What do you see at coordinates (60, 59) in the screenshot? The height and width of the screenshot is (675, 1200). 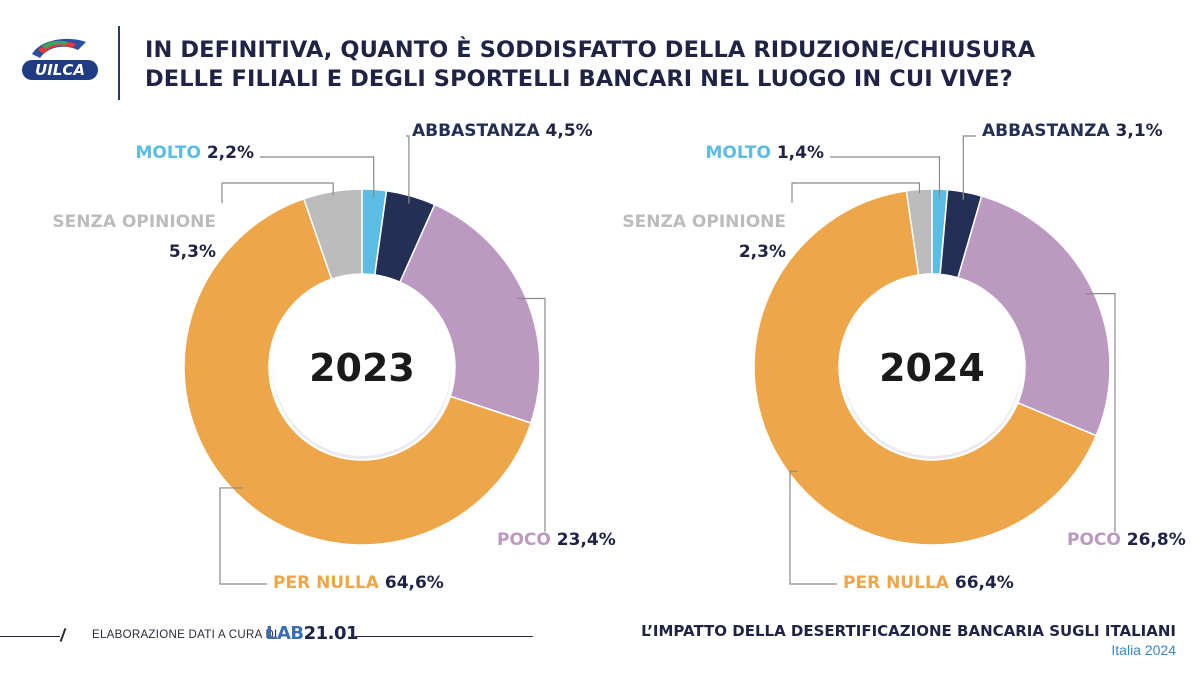 I see `uilca-logo: UILCA` at bounding box center [60, 59].